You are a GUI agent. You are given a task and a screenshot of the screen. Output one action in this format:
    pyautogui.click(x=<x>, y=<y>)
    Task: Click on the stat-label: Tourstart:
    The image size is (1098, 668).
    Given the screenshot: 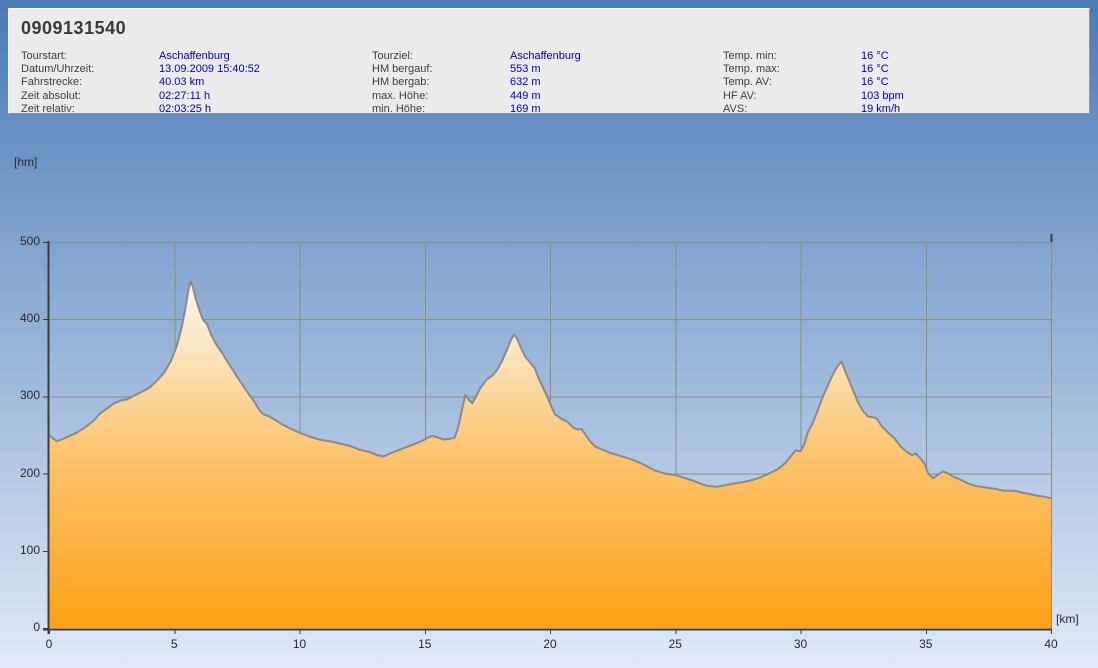 What is the action you would take?
    pyautogui.click(x=44, y=56)
    